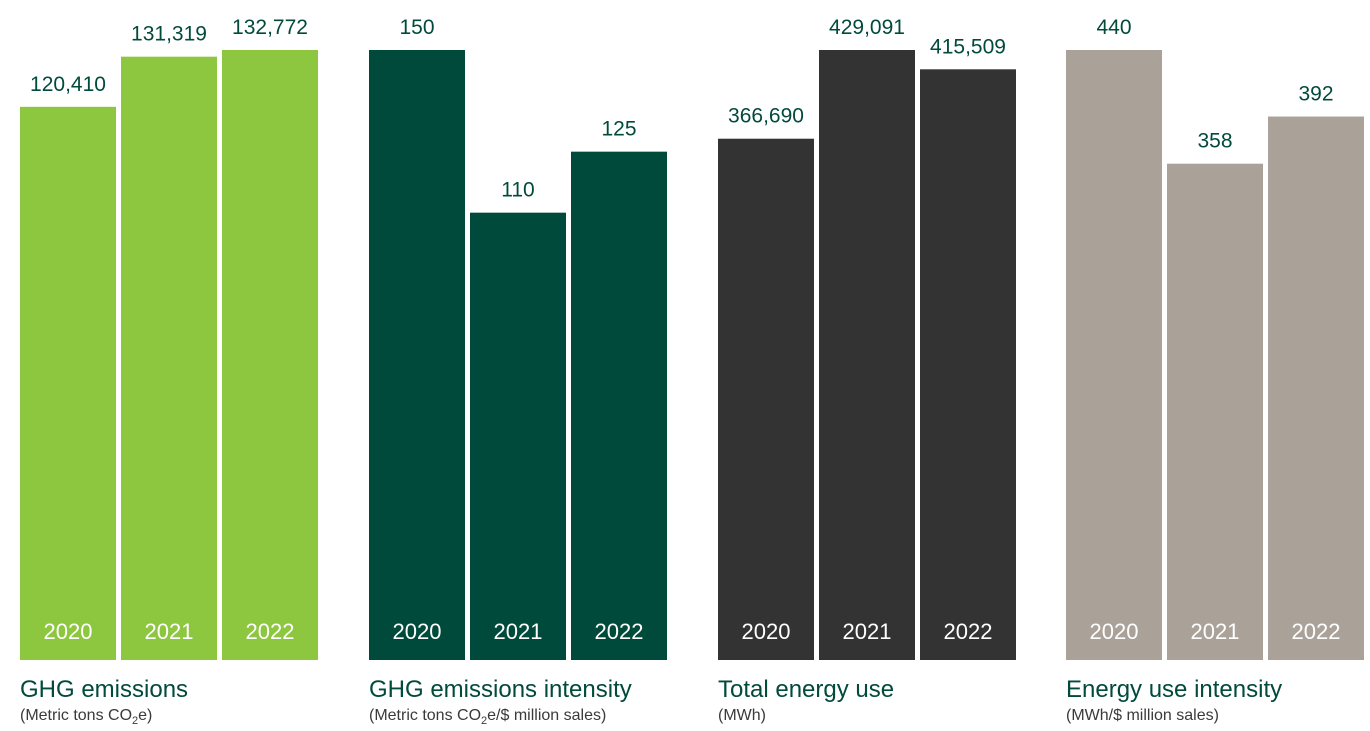 Image resolution: width=1370 pixels, height=731 pixels. What do you see at coordinates (1315, 94) in the screenshot?
I see `value-label: 392` at bounding box center [1315, 94].